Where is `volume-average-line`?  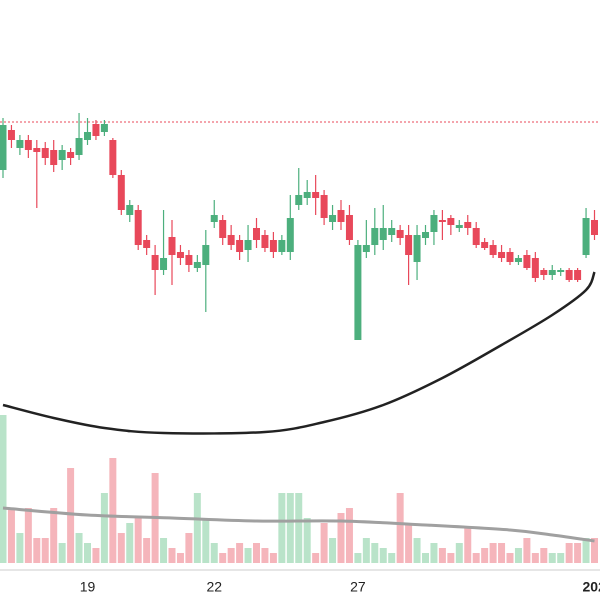
volume-average-line is located at coordinates (298, 524).